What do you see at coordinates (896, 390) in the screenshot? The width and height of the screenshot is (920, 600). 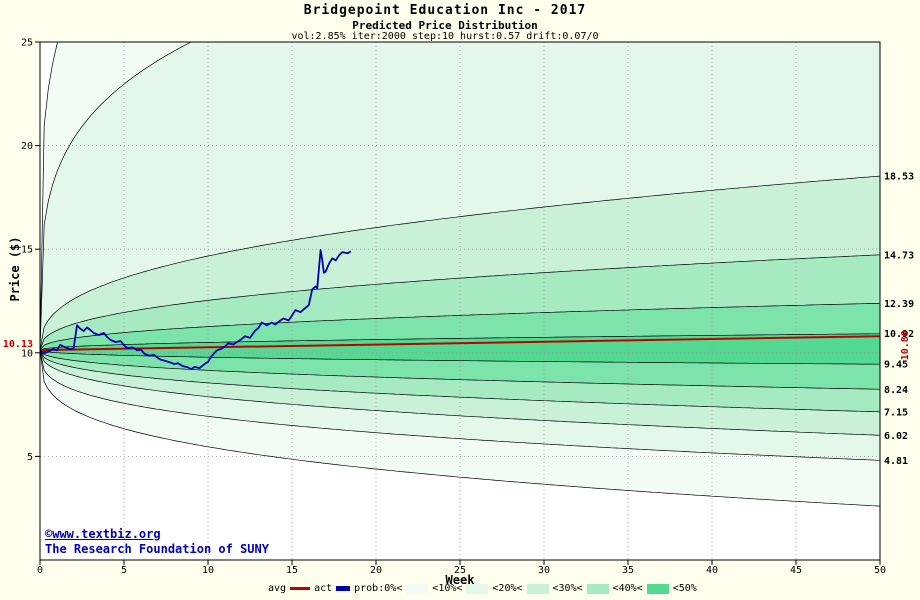 I see `right-label-8.24: 8.24` at bounding box center [896, 390].